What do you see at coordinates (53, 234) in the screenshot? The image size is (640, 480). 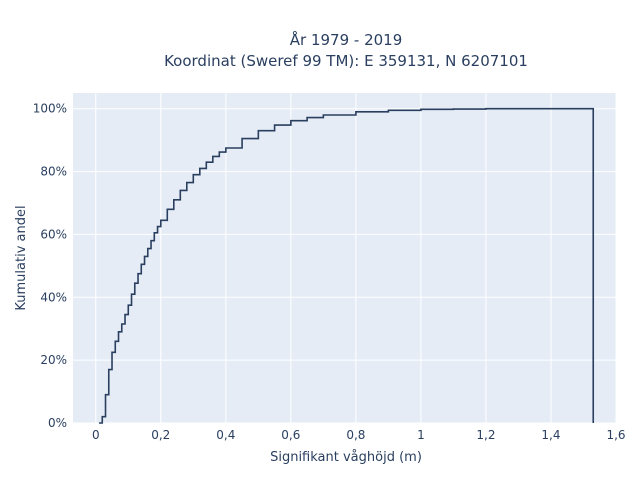 I see `y-tick-label: 60%` at bounding box center [53, 234].